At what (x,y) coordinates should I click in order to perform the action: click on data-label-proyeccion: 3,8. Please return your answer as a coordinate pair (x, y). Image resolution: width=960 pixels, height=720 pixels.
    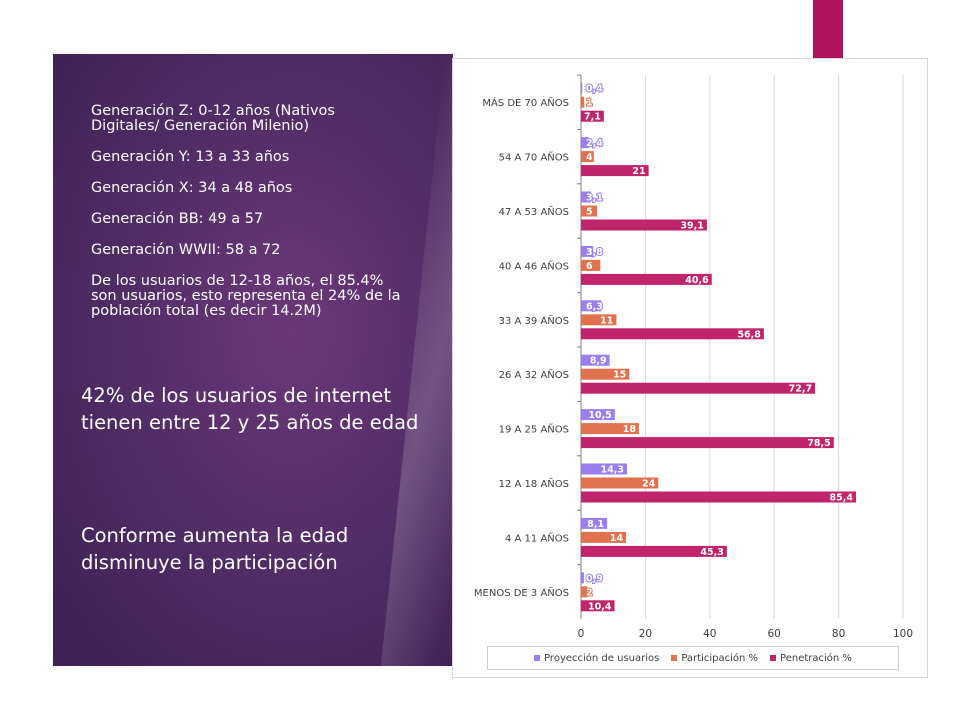
    Looking at the image, I should click on (594, 252).